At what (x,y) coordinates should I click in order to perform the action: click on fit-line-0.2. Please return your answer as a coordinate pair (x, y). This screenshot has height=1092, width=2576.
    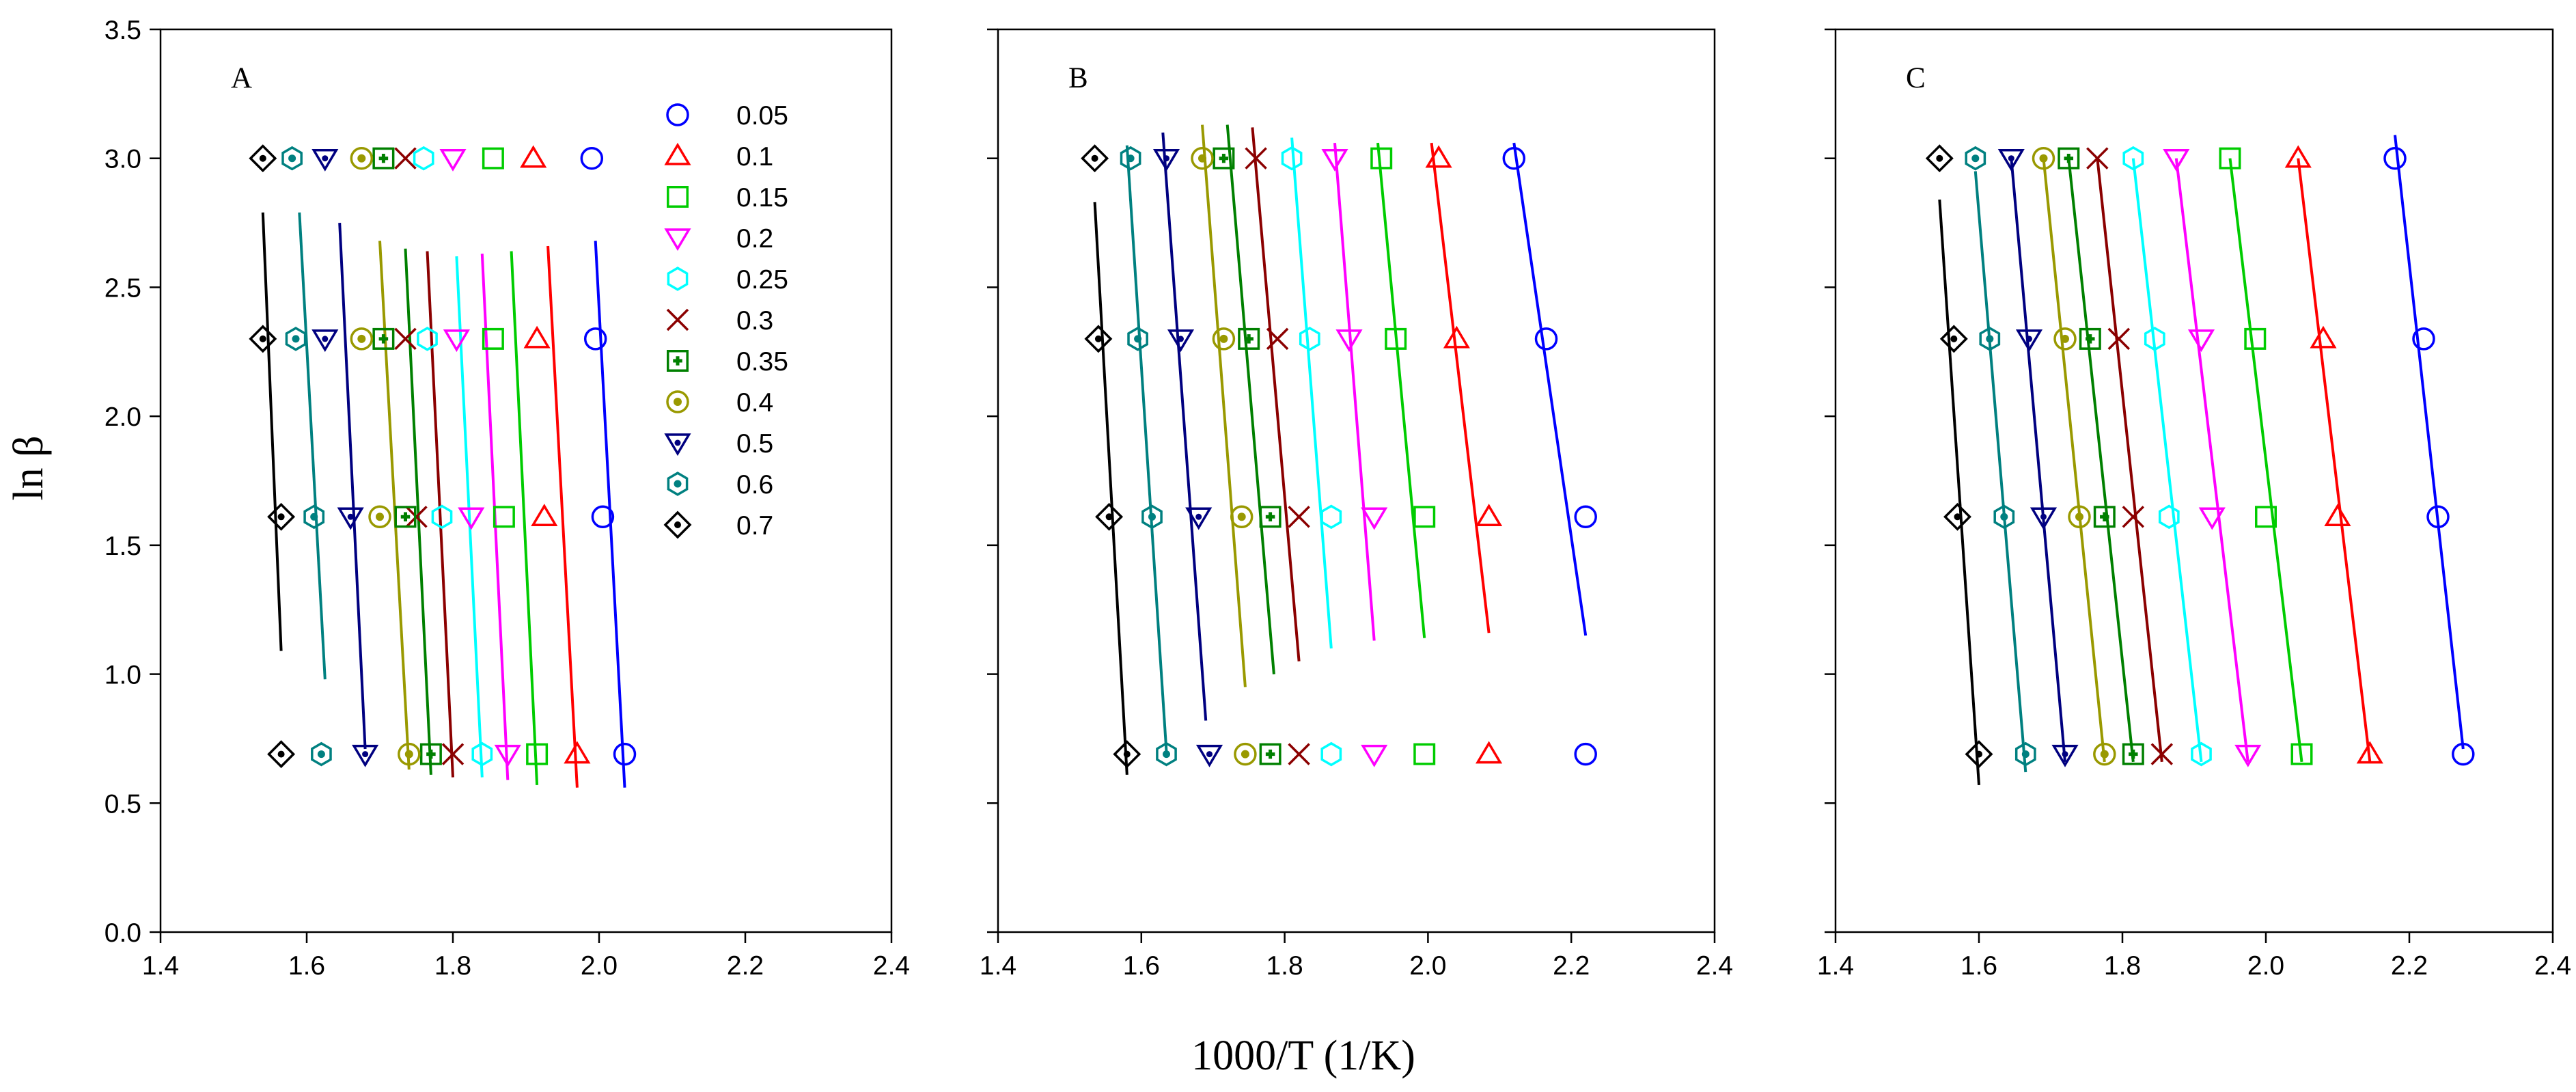
    Looking at the image, I should click on (1355, 391).